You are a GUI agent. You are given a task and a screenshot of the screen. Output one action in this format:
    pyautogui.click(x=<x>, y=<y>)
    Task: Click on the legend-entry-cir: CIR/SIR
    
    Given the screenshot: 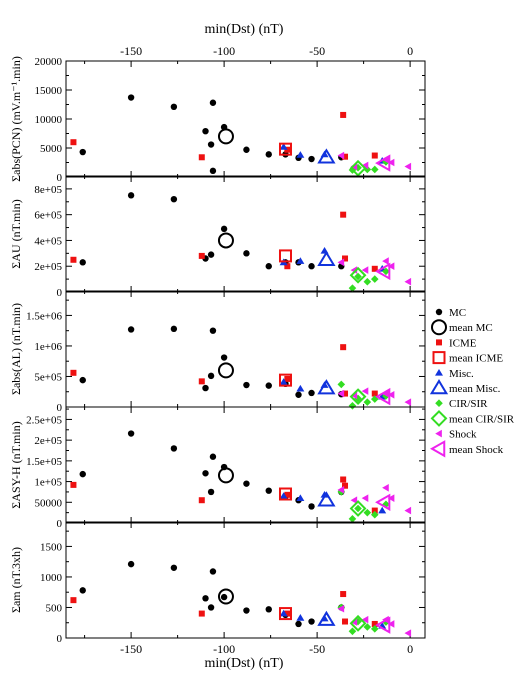 What is the action you would take?
    pyautogui.click(x=461, y=404)
    